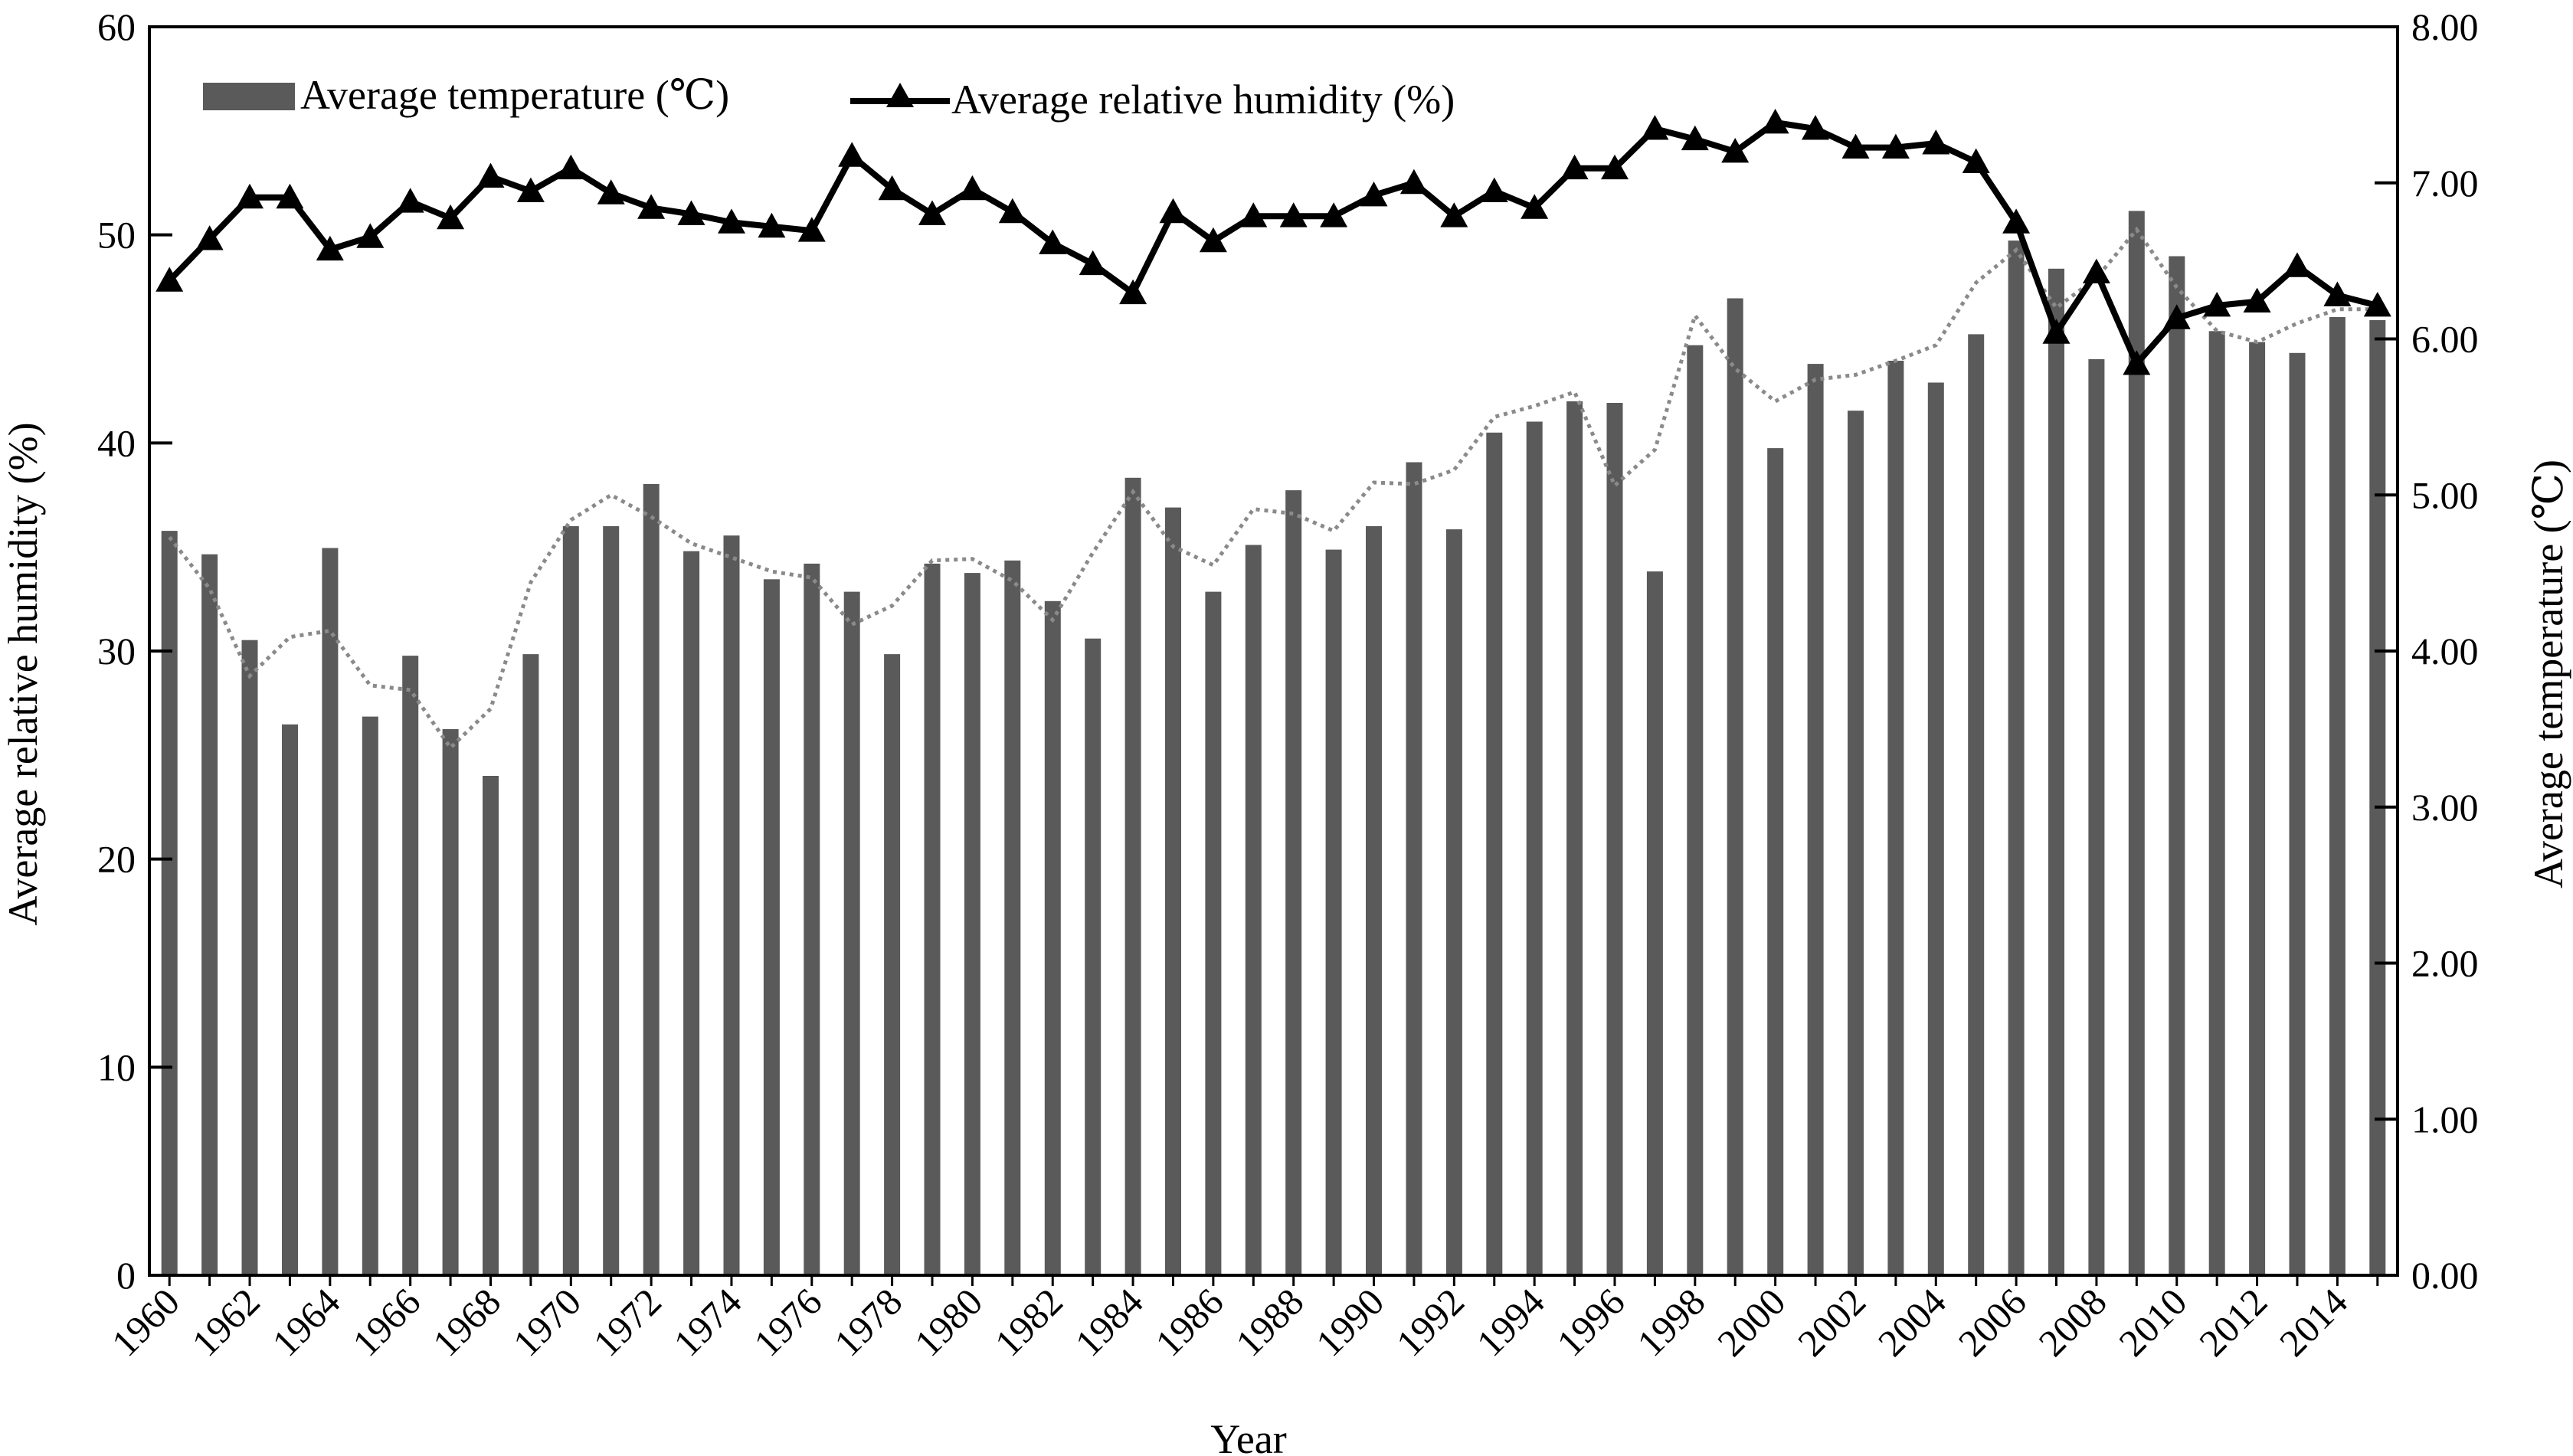 This screenshot has width=2573, height=1456. I want to click on temperature-bar-1977, so click(852, 933).